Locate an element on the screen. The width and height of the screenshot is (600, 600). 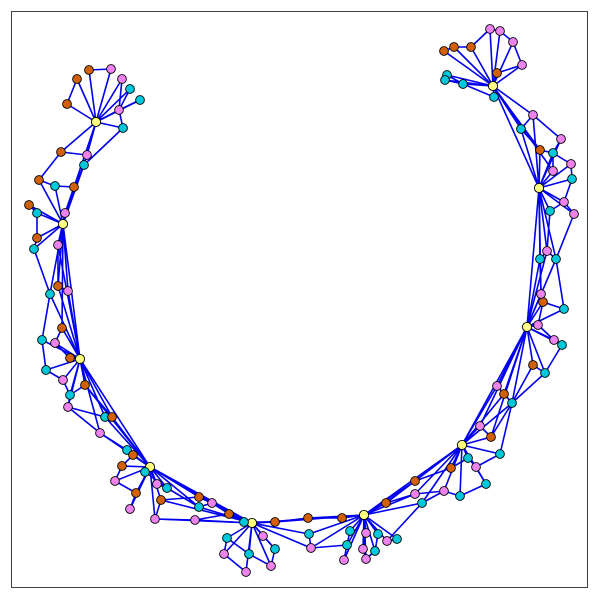
node-a7 is located at coordinates (119, 110).